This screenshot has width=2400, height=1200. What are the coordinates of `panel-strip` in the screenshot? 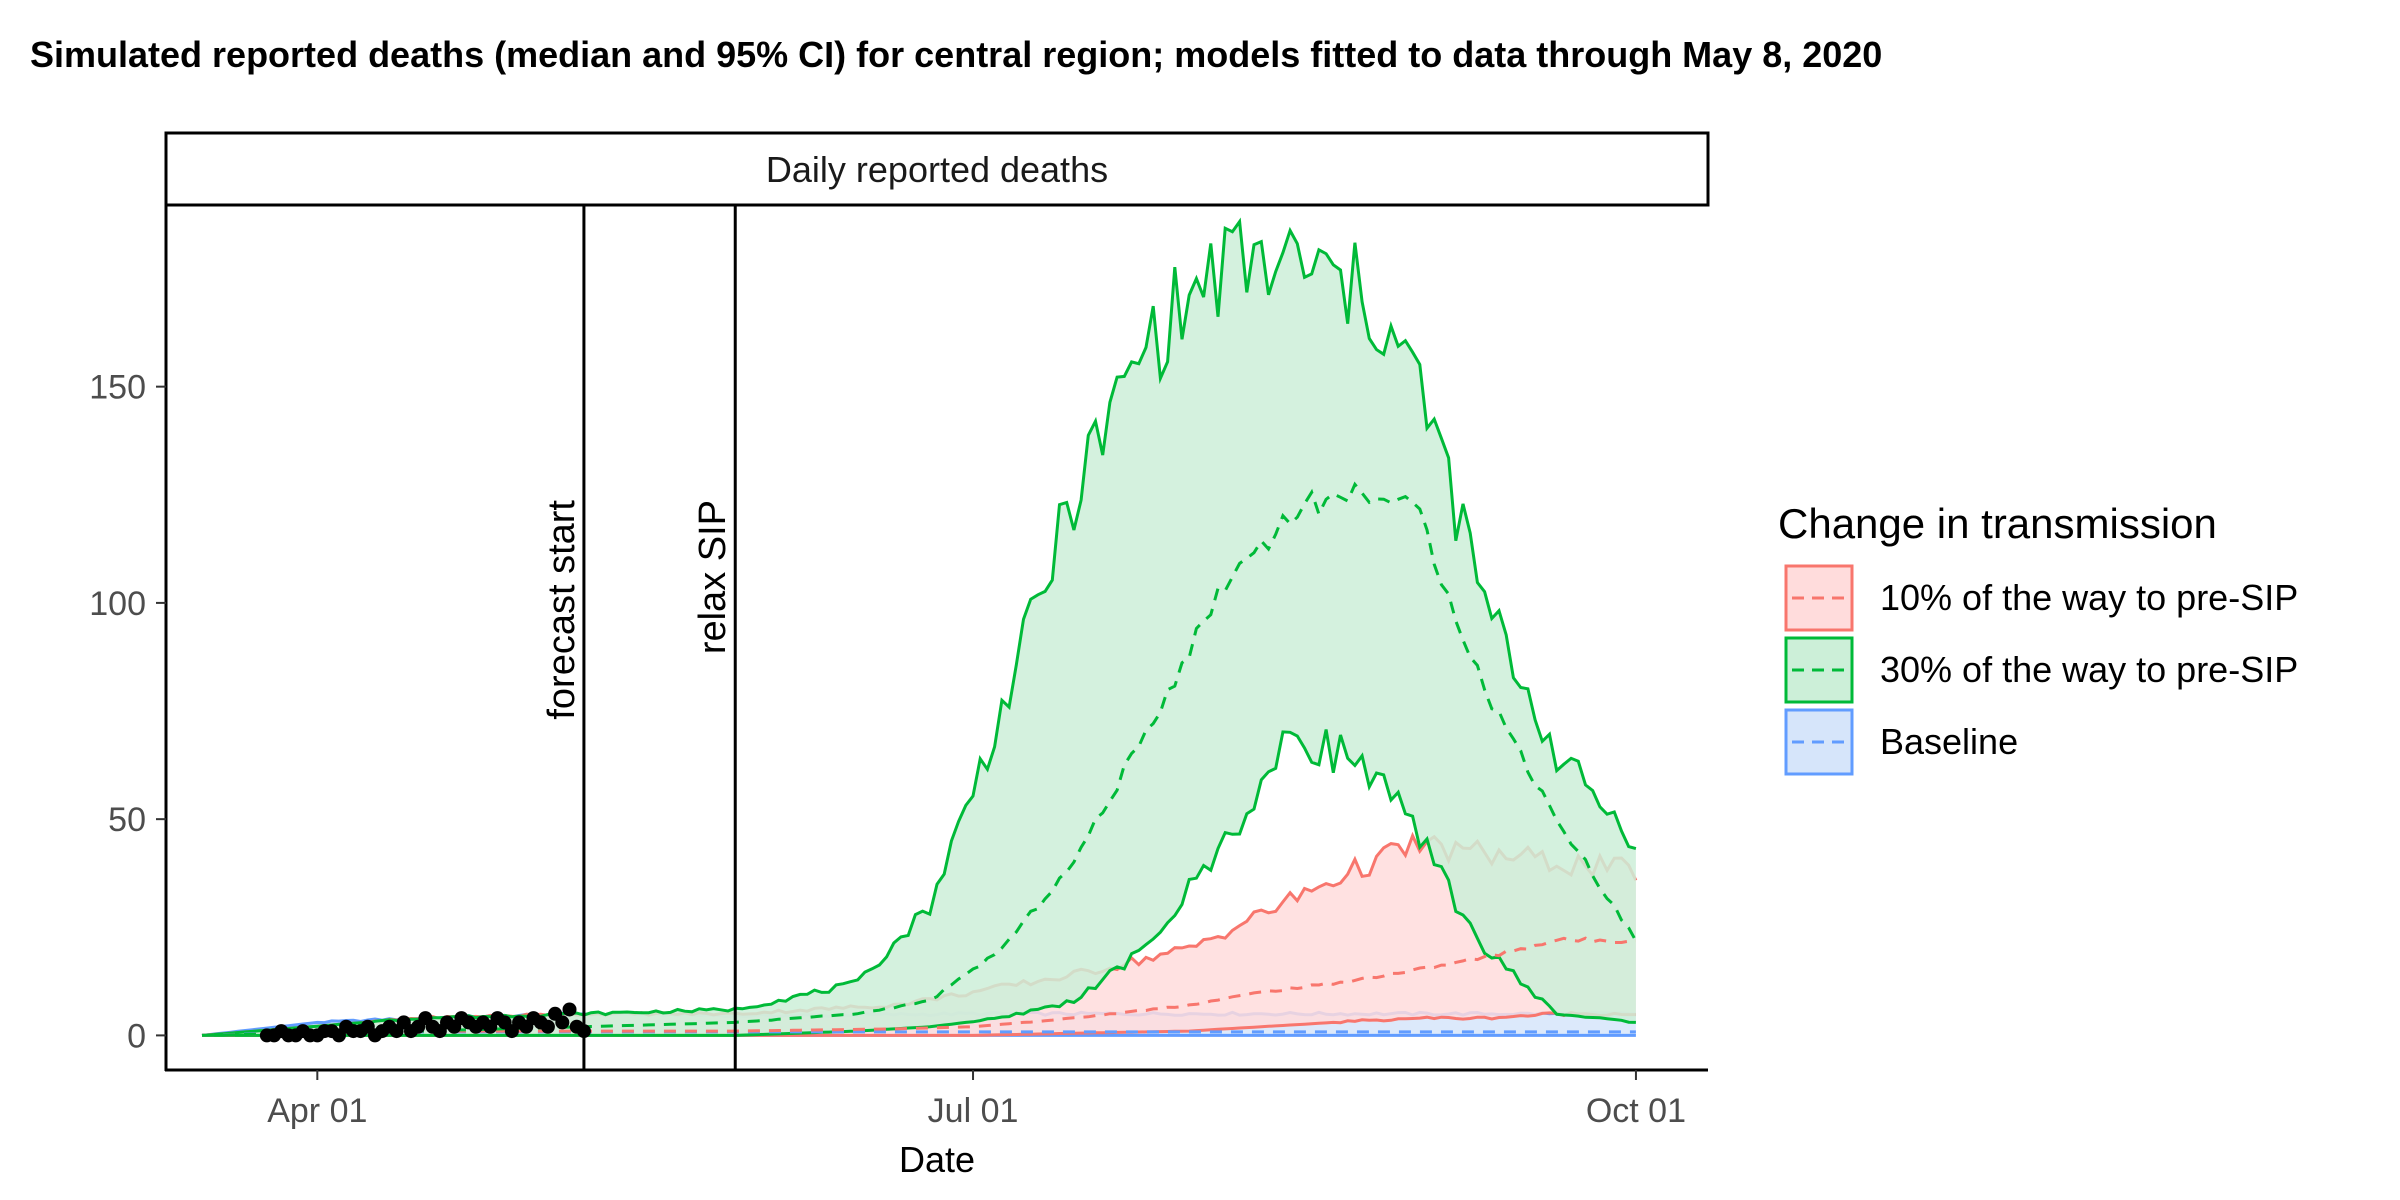 It's located at (937, 169).